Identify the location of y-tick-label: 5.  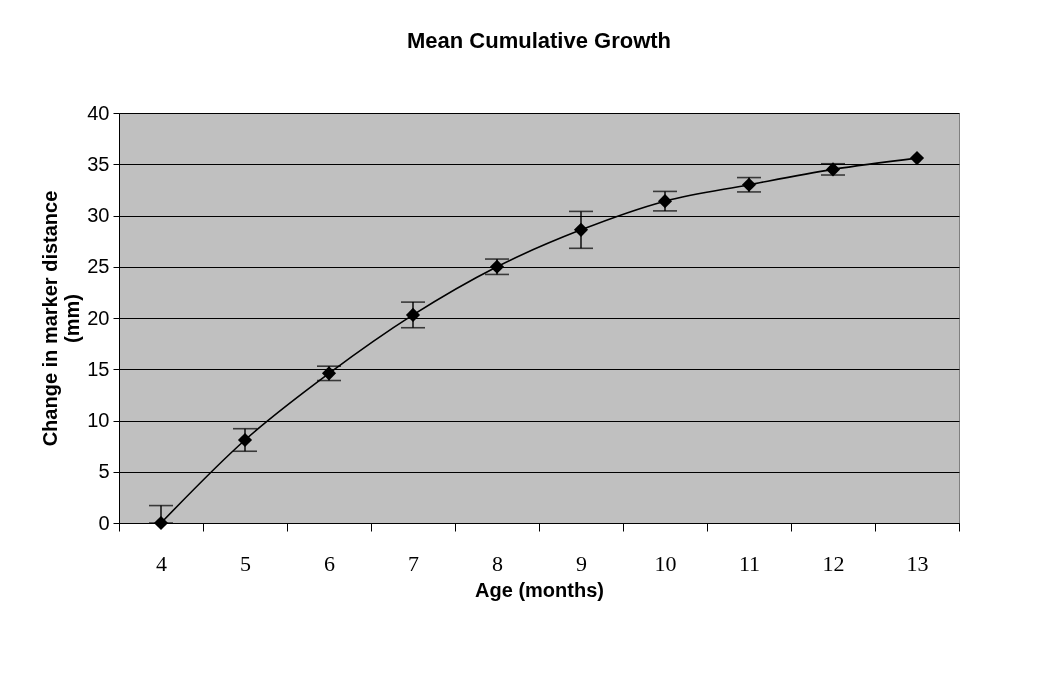
(104, 471).